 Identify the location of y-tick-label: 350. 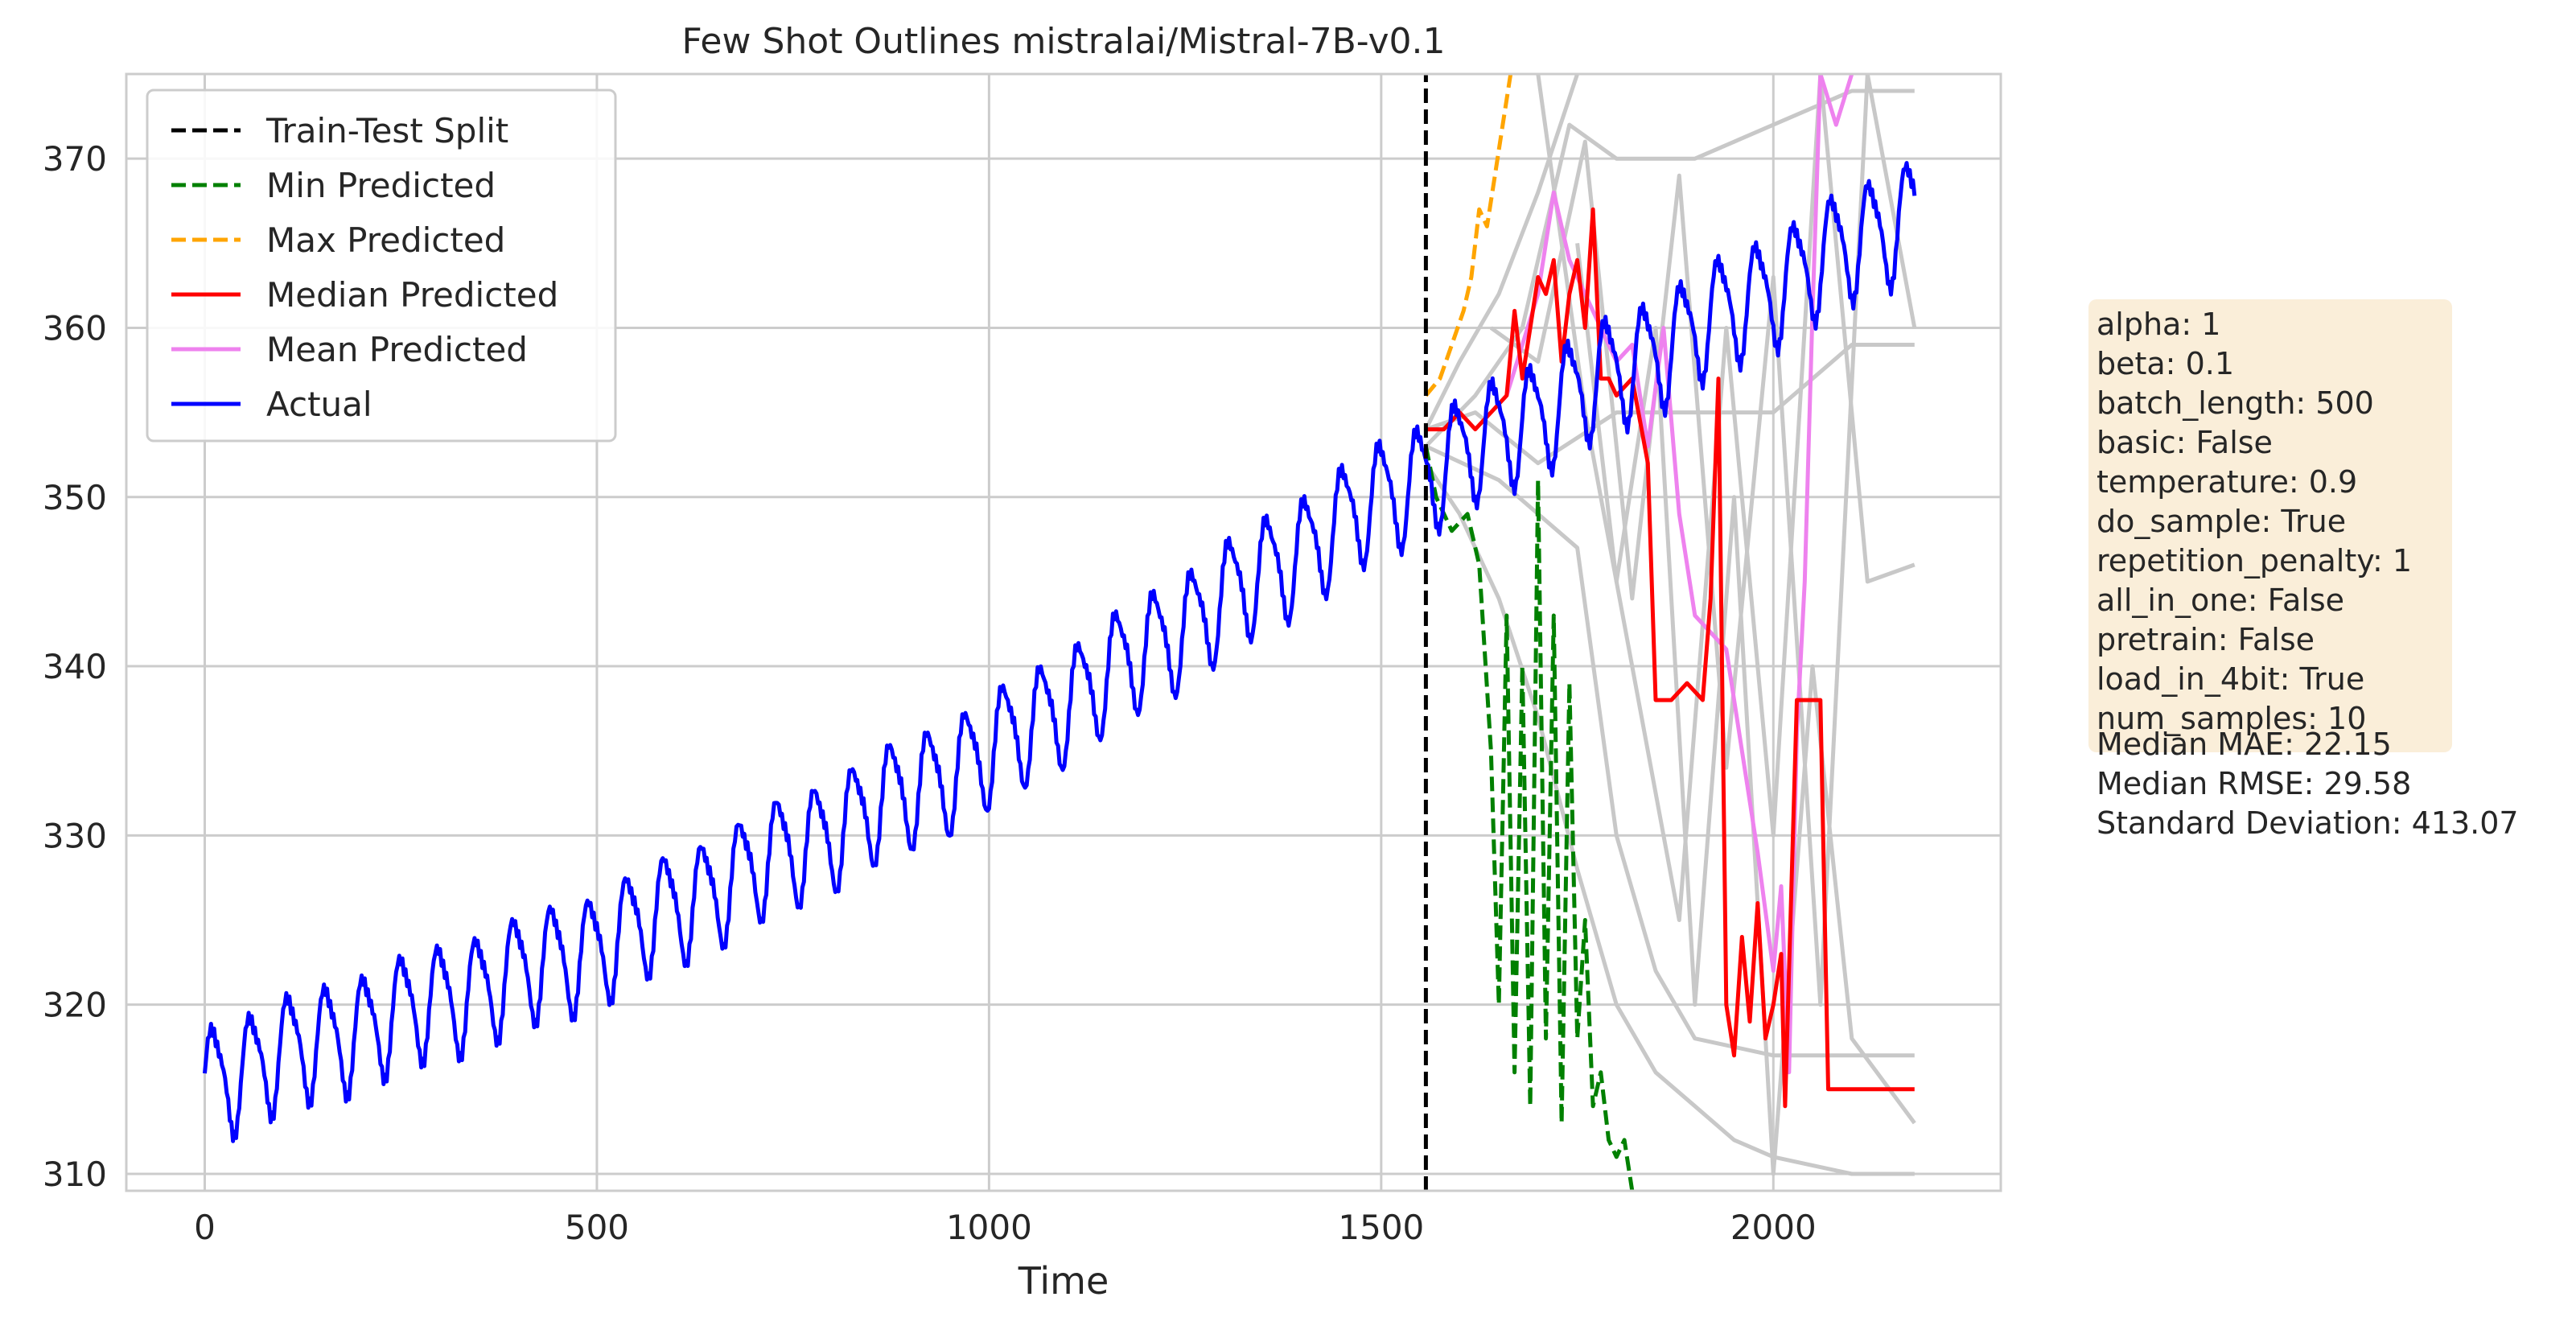
(75, 497).